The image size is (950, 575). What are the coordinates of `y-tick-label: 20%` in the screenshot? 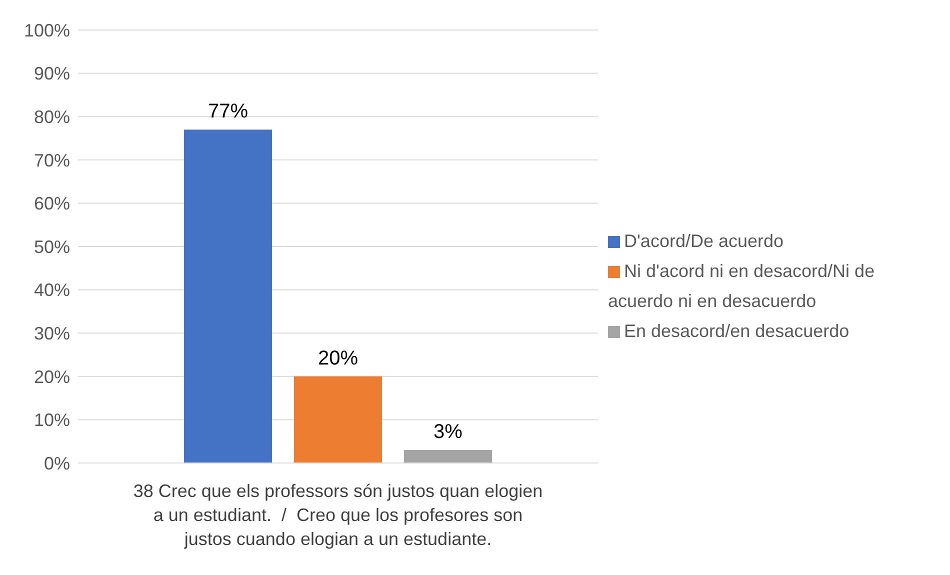 It's located at (52, 376).